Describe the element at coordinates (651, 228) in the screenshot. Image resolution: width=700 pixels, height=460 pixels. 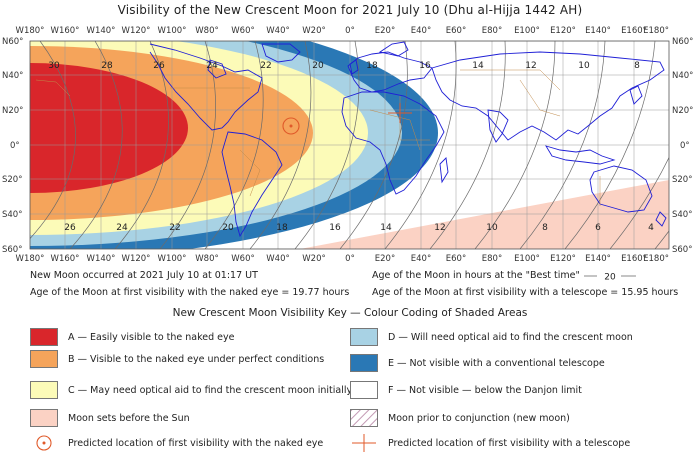
I see `hour-label: 4` at that location.